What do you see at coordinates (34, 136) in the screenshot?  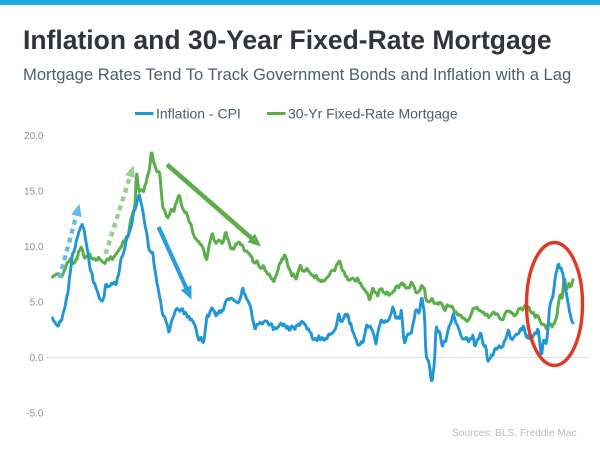 I see `svg-text: 20.0` at bounding box center [34, 136].